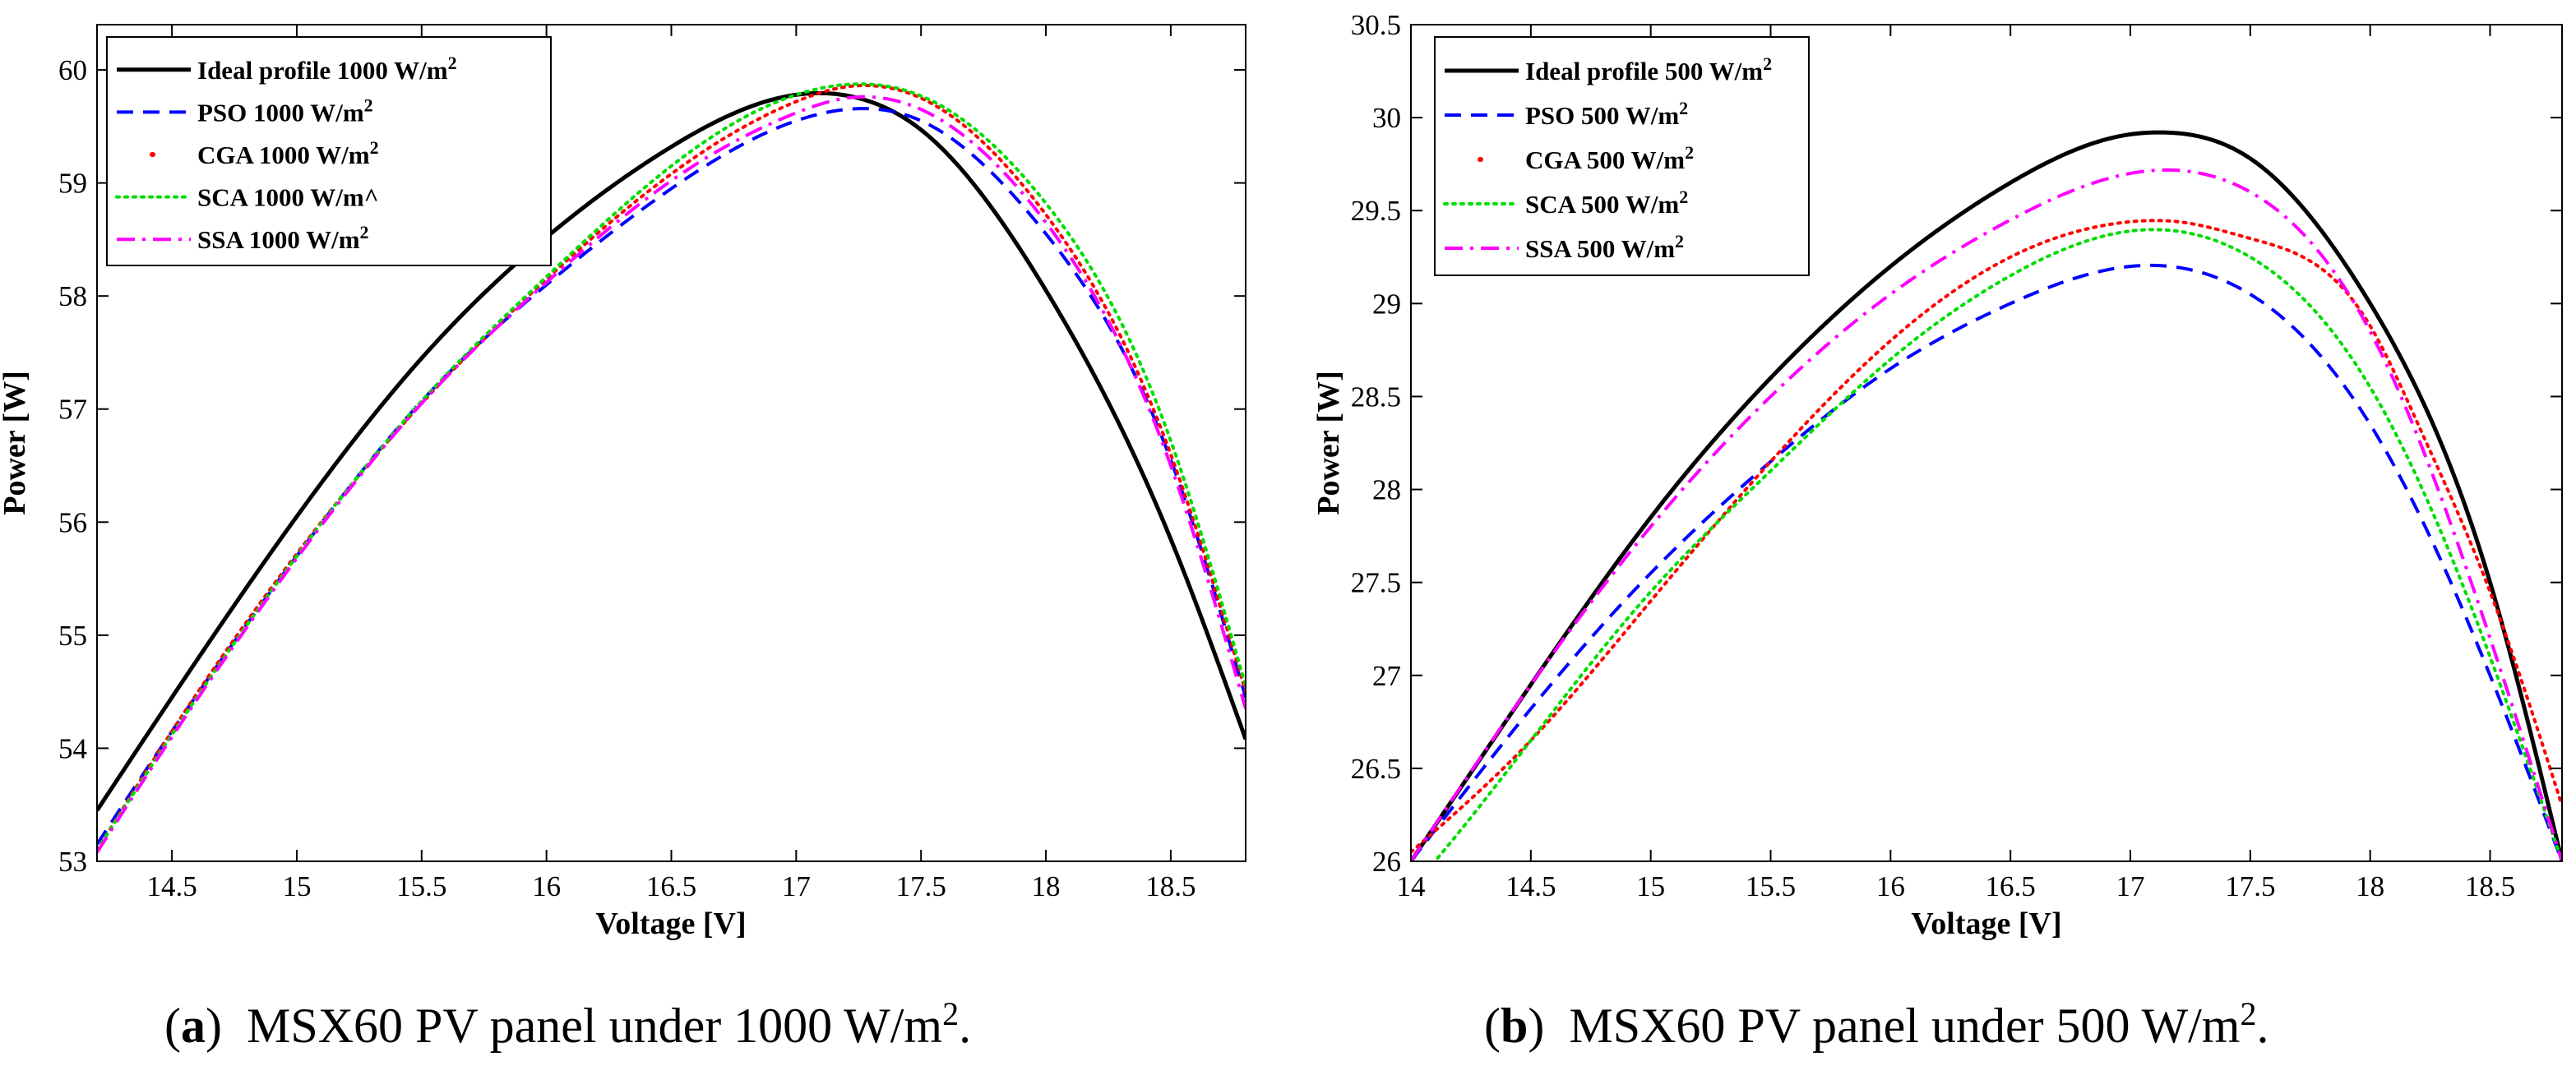 This screenshot has width=2576, height=1075. Describe the element at coordinates (1905, 1026) in the screenshot. I see `caption-b-text: MSX60 PV panel under 500 W/m` at that location.